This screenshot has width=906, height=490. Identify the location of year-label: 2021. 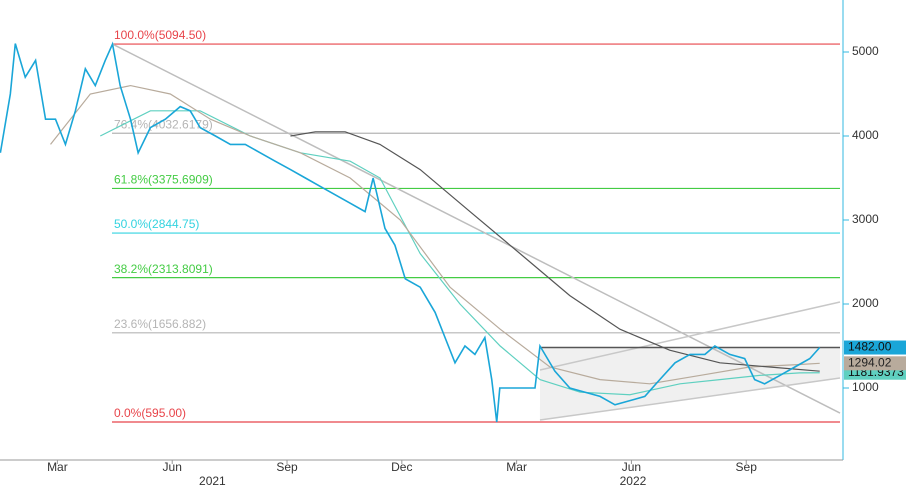
(212, 481).